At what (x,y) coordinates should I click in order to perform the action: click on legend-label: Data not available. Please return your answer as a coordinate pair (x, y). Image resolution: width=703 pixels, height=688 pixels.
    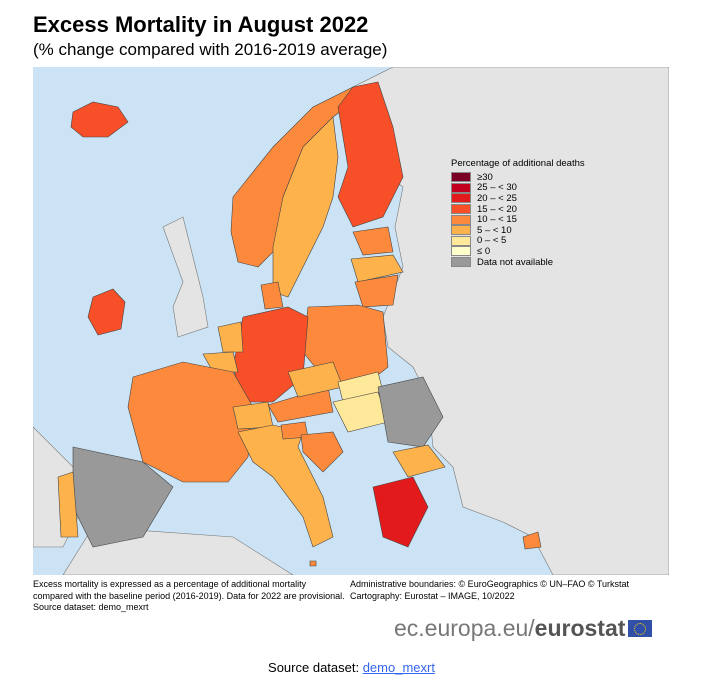
    Looking at the image, I should click on (515, 262).